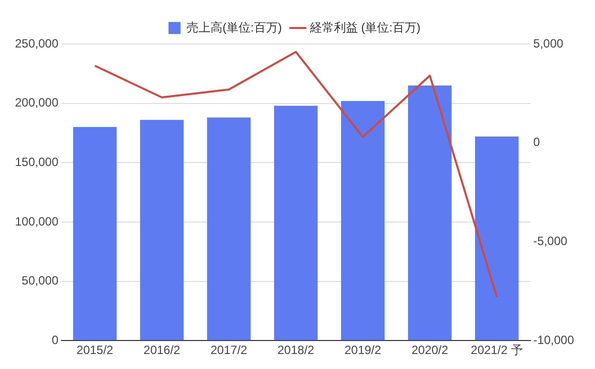 The width and height of the screenshot is (595, 369). I want to click on x-tick-label: 2019/2, so click(363, 350).